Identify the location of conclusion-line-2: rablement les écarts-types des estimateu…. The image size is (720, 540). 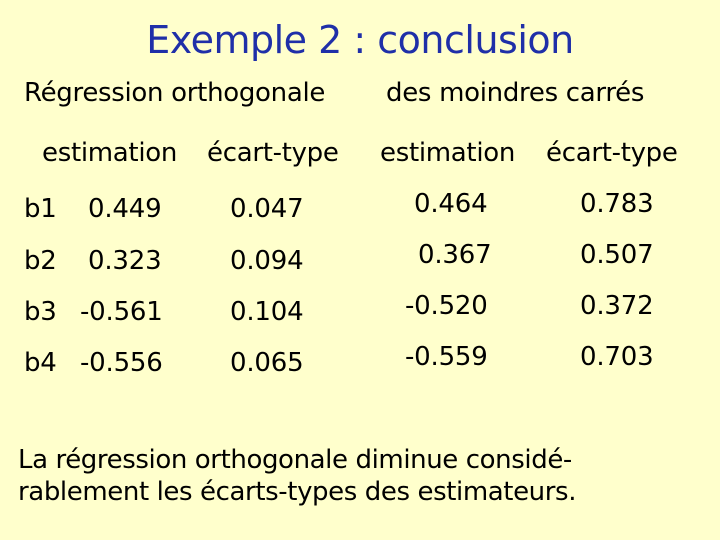
(297, 492).